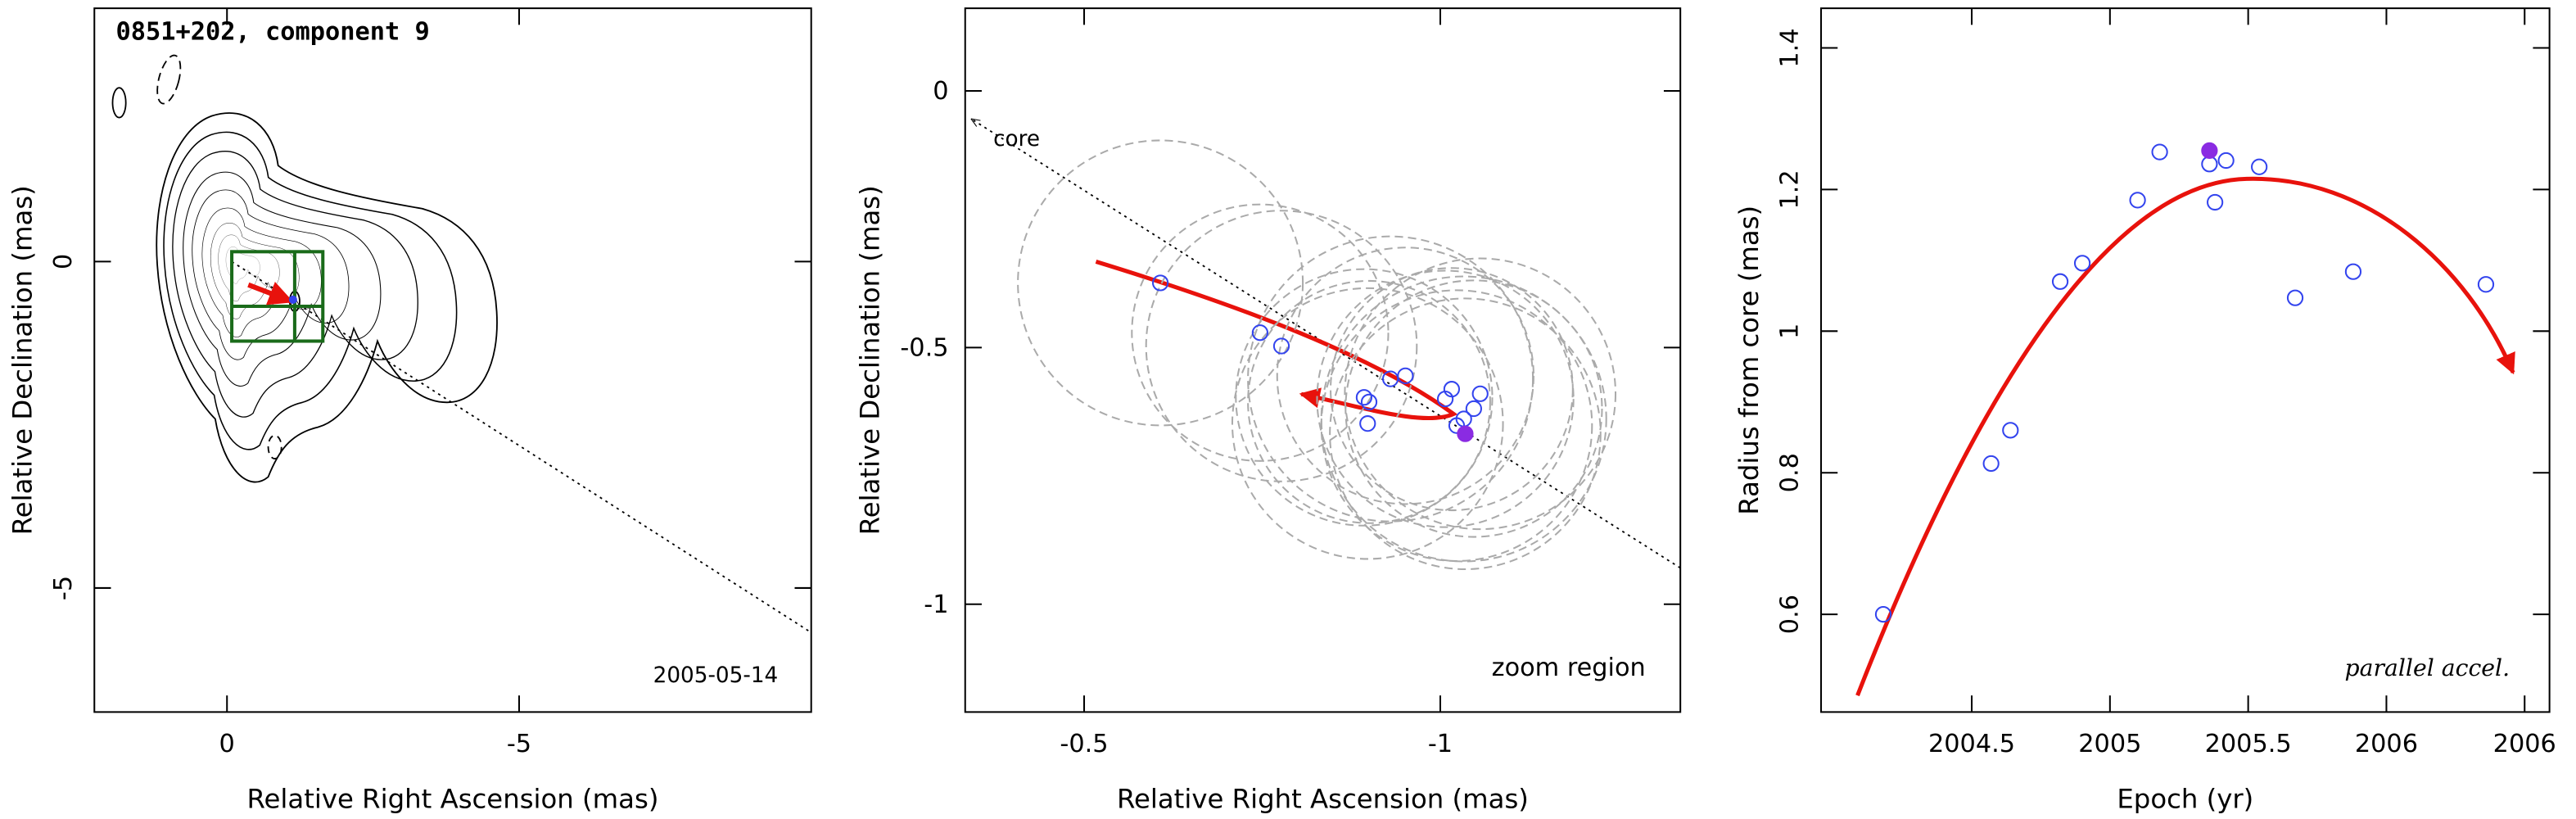 The height and width of the screenshot is (819, 2576). I want to click on y-tick-label: 1.2, so click(1791, 189).